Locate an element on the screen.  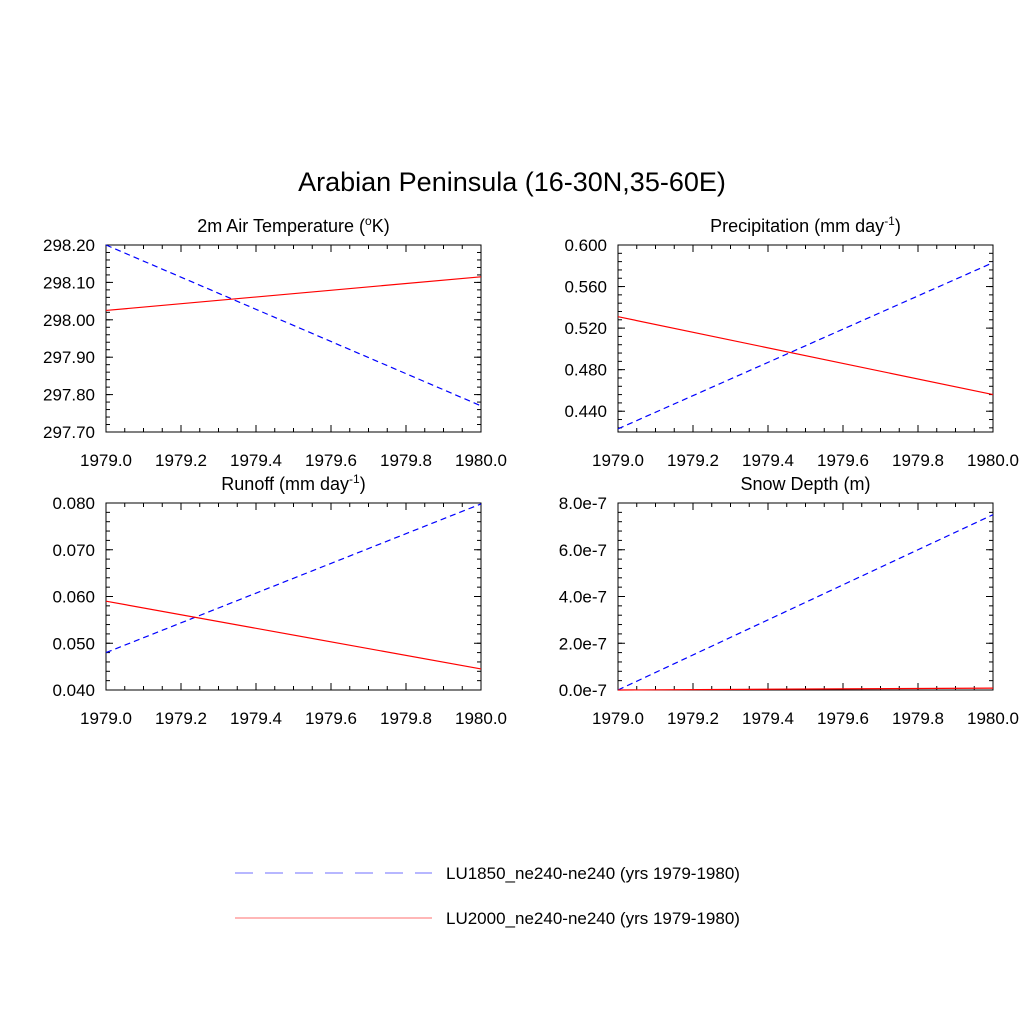
y-tick-label: 298.20 is located at coordinates (69, 245).